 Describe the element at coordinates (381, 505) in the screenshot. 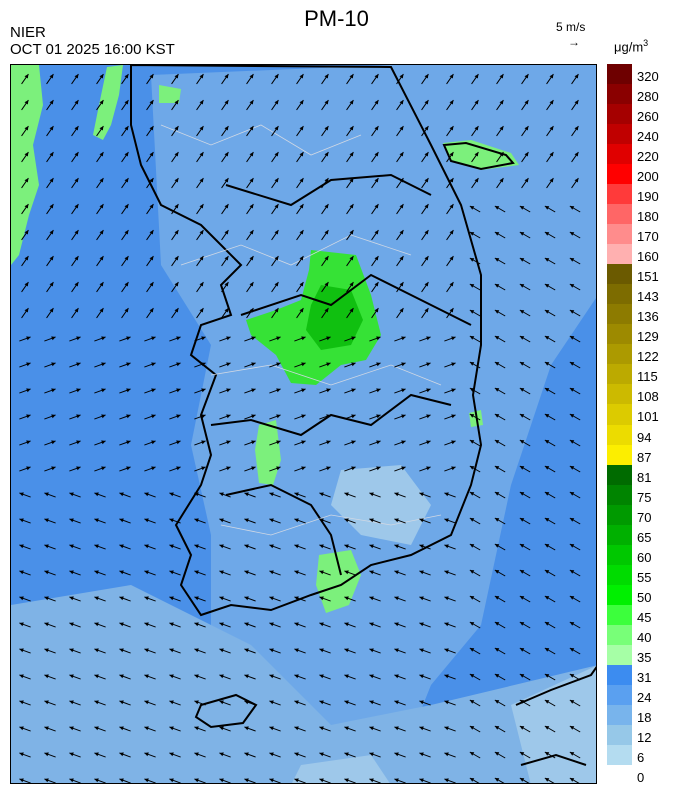

I see `field-zone-lightest` at that location.